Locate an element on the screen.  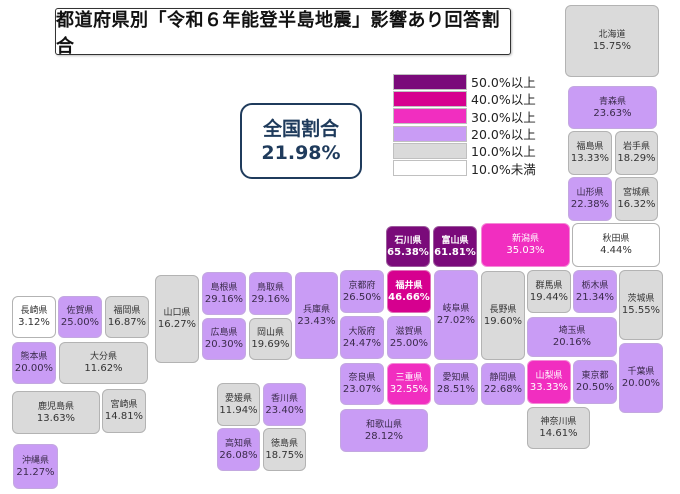
legend-item: 10.0%以上 is located at coordinates (464, 150).